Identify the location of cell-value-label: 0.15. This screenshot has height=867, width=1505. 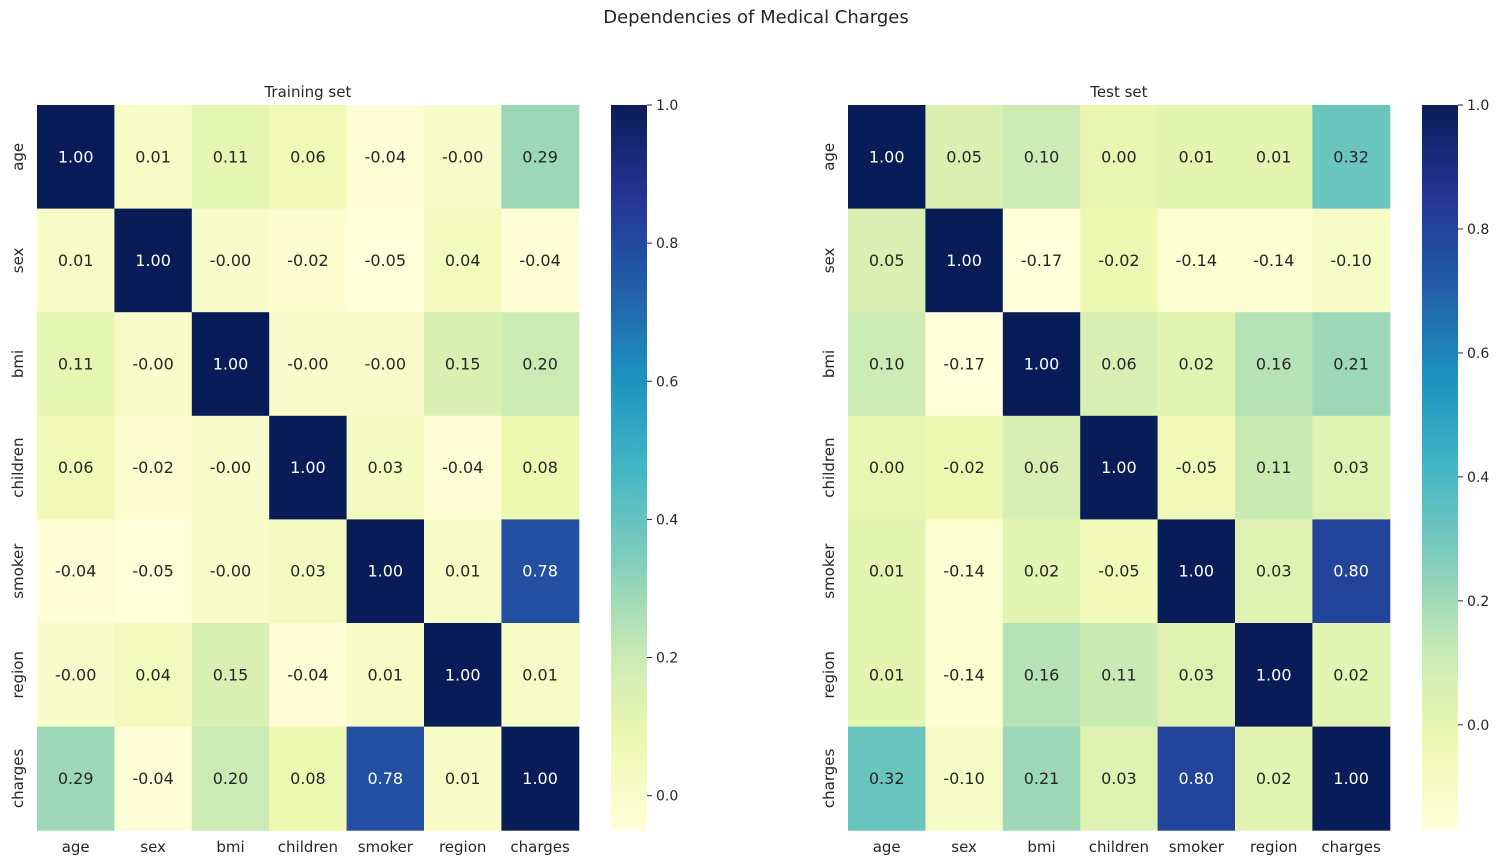
(231, 674).